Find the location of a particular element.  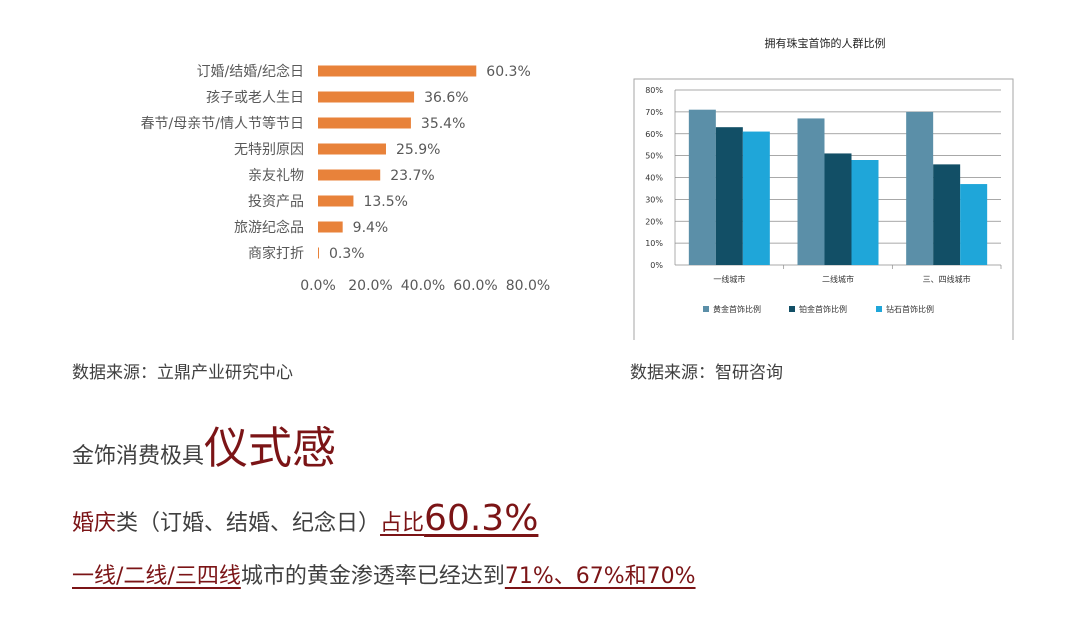

source-right: 数据来源：智研咨询 is located at coordinates (706, 373).